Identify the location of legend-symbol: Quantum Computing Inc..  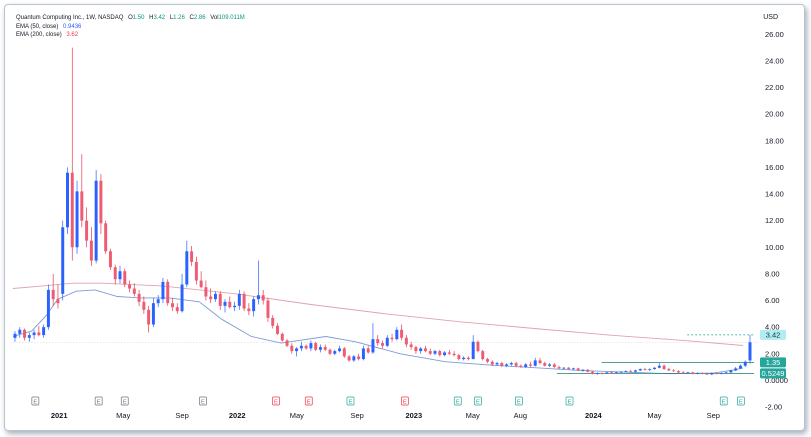
(49, 18).